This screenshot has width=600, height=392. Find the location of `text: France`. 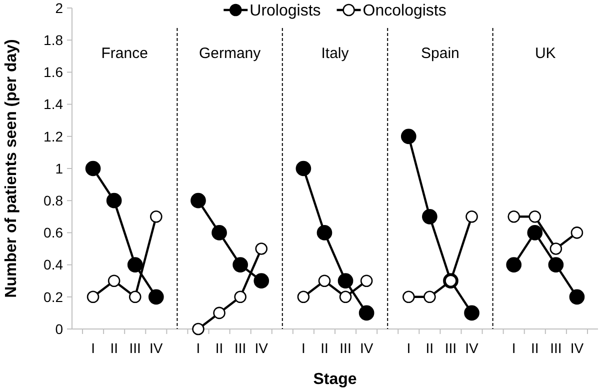

text: France is located at coordinates (124, 53).